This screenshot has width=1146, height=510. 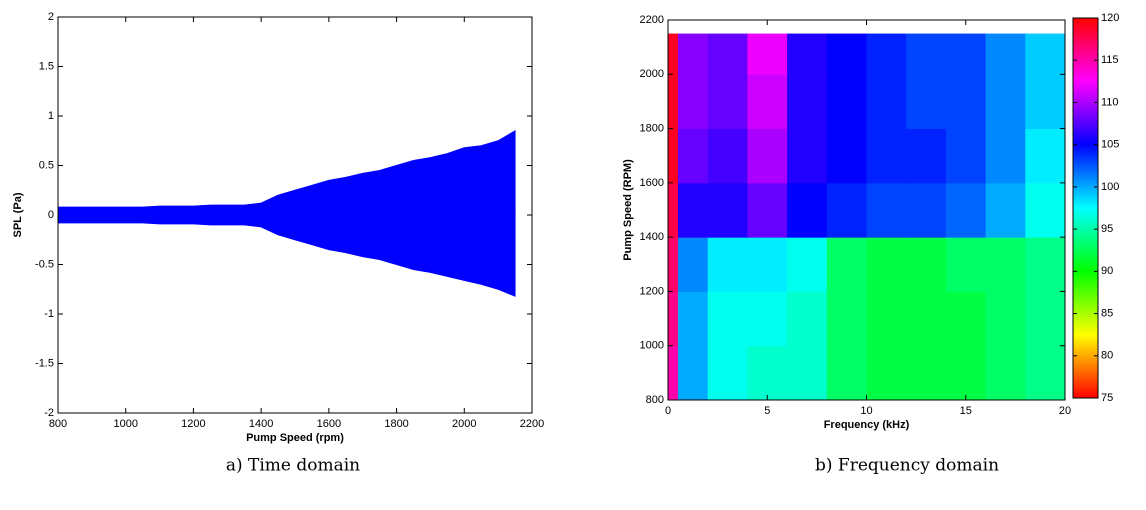 What do you see at coordinates (1107, 398) in the screenshot?
I see `colorbar-tick-label: 75` at bounding box center [1107, 398].